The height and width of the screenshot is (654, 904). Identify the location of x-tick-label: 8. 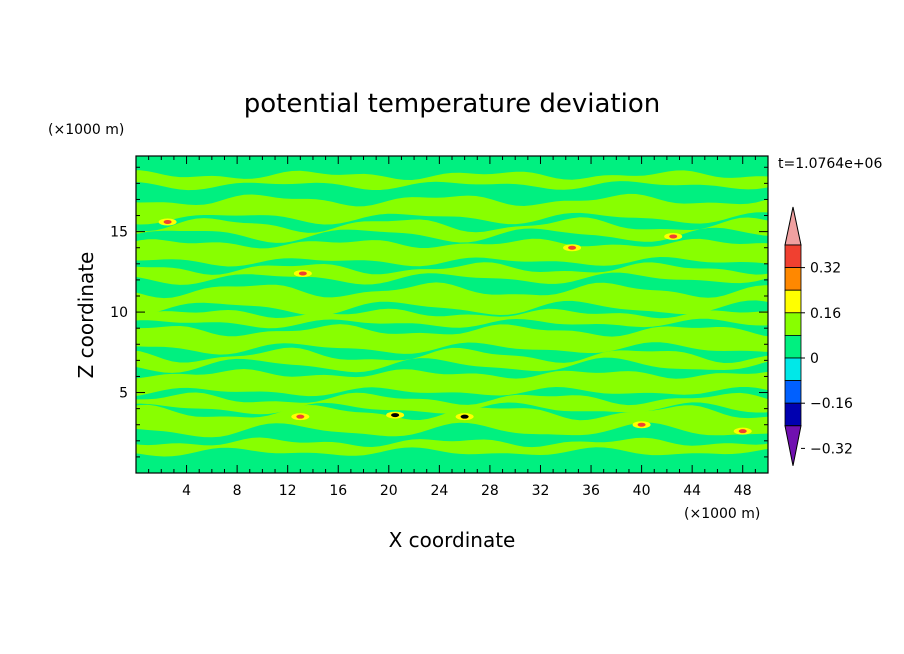
(237, 491).